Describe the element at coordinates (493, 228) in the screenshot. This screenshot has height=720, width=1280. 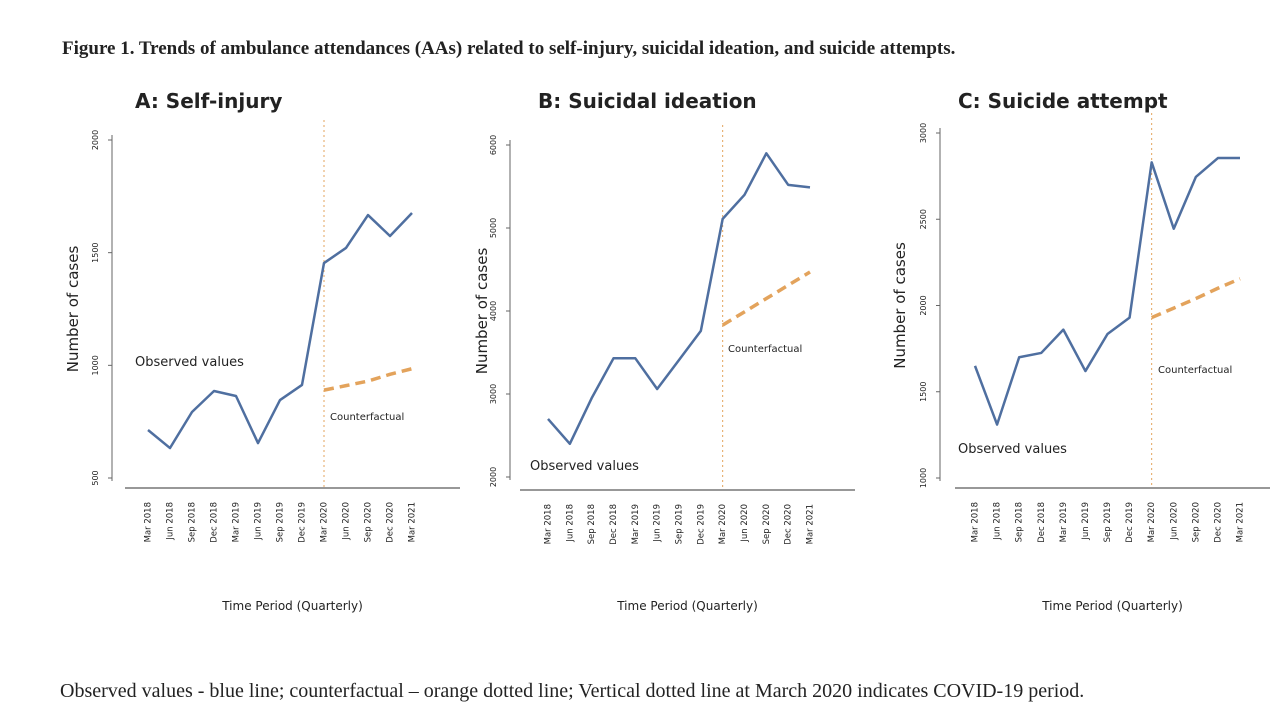
I see `y-tick-label: 5000` at that location.